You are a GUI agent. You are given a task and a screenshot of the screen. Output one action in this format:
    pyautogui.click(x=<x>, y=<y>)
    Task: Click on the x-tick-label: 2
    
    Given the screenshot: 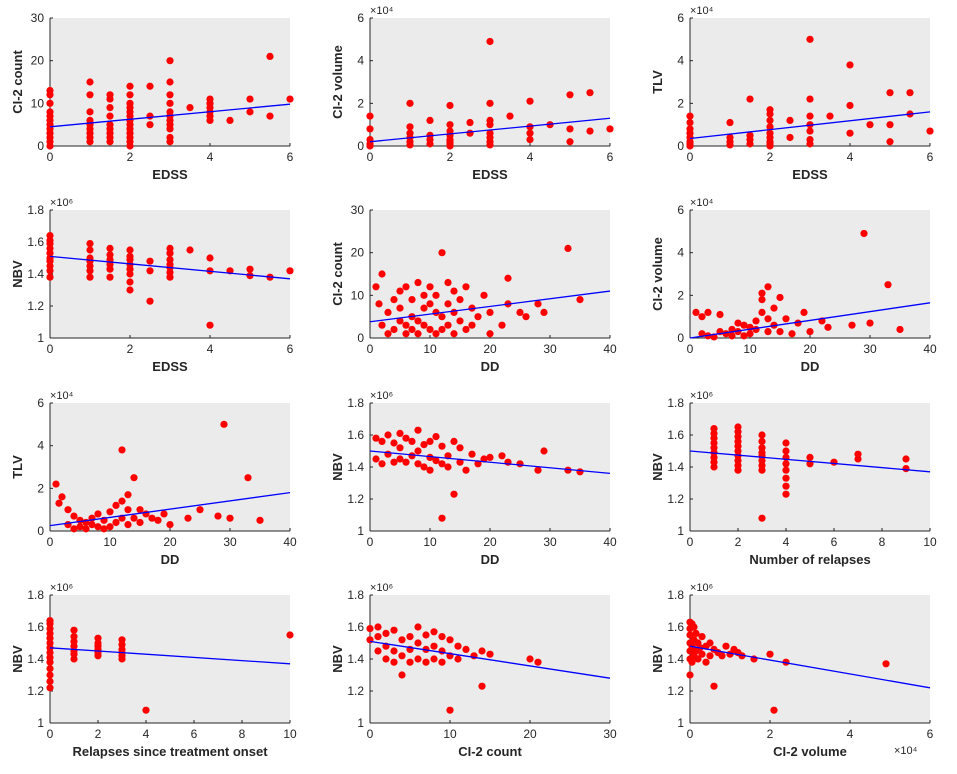 What is the action you would take?
    pyautogui.click(x=130, y=349)
    